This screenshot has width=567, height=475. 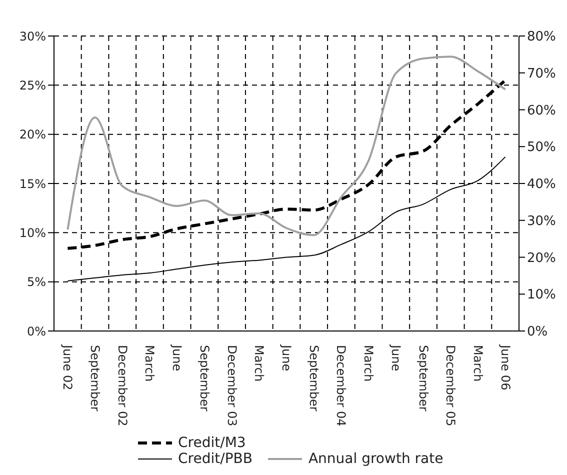 I want to click on y-tick-label: 0%, so click(x=36, y=331).